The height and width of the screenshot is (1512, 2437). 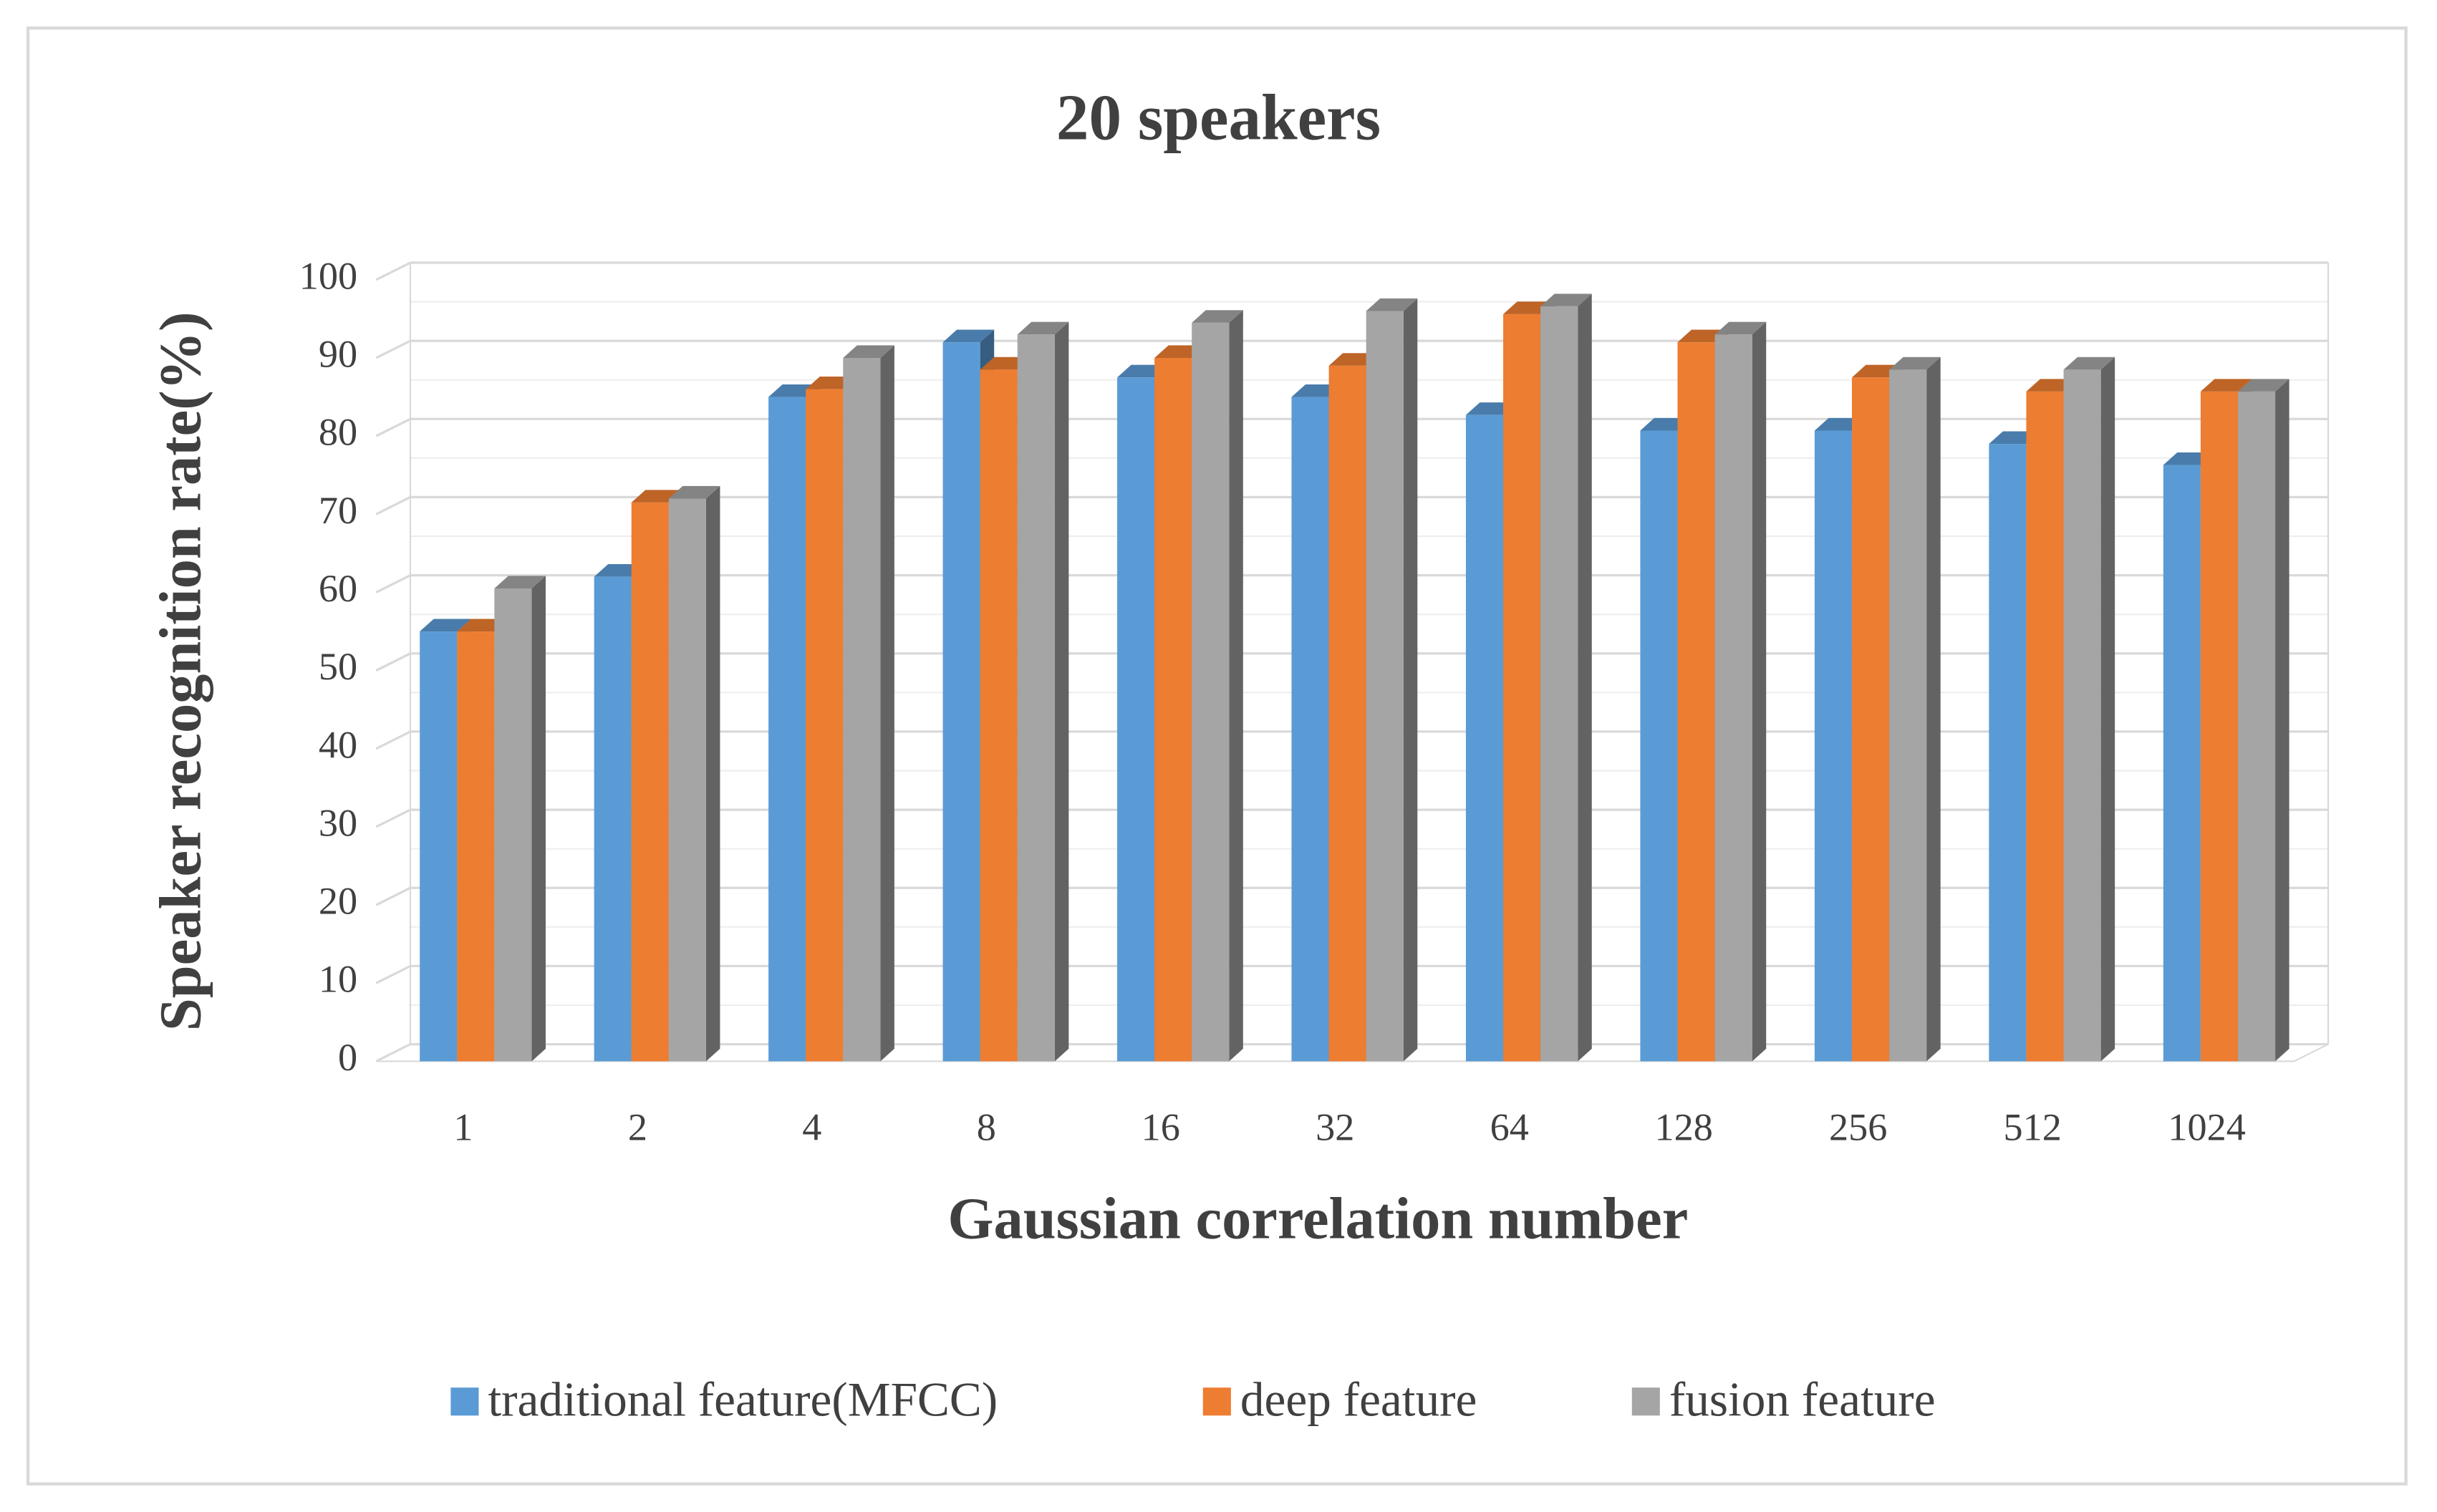 I want to click on y-tick-label: 20, so click(x=338, y=901).